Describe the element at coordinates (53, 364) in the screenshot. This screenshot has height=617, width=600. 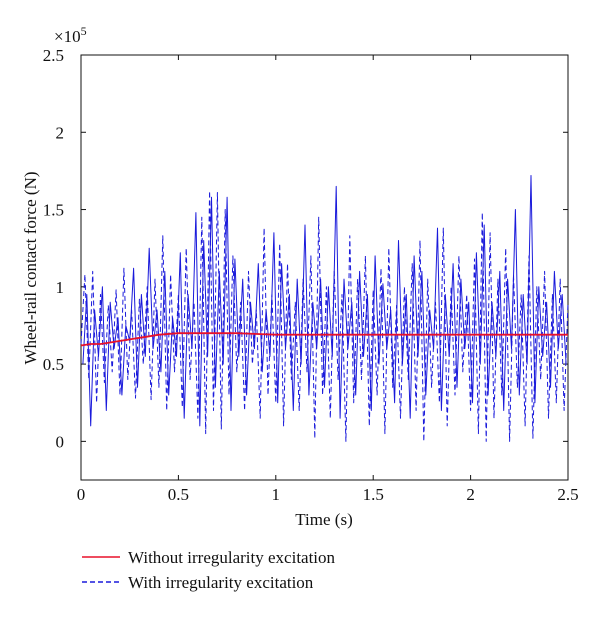
I see `y-tick-label: 0.5` at that location.